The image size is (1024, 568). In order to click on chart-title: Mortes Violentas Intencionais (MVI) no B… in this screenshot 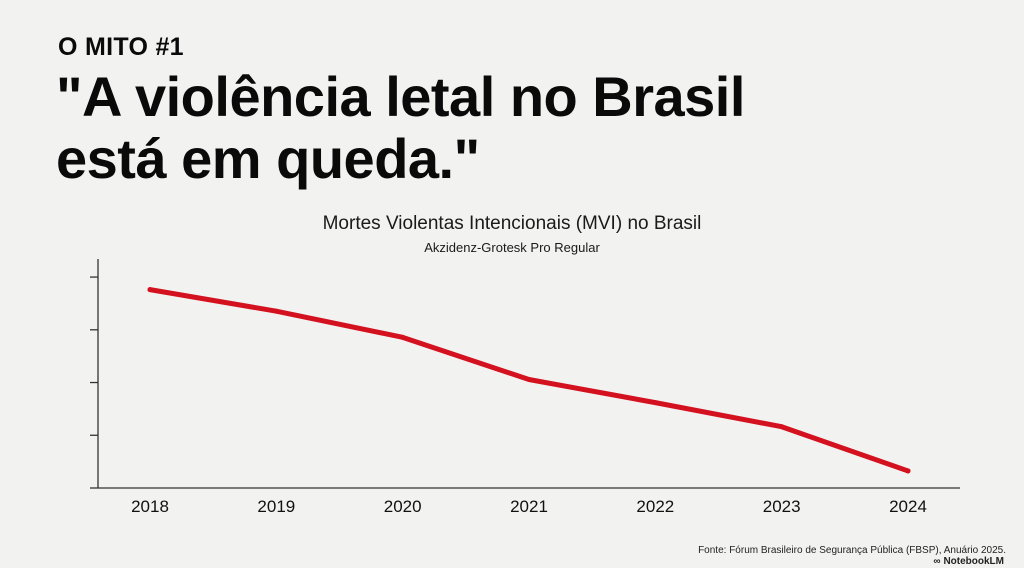, I will do `click(512, 223)`.